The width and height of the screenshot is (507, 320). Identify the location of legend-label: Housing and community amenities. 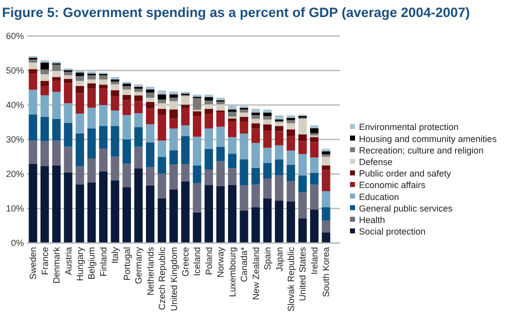
(428, 139).